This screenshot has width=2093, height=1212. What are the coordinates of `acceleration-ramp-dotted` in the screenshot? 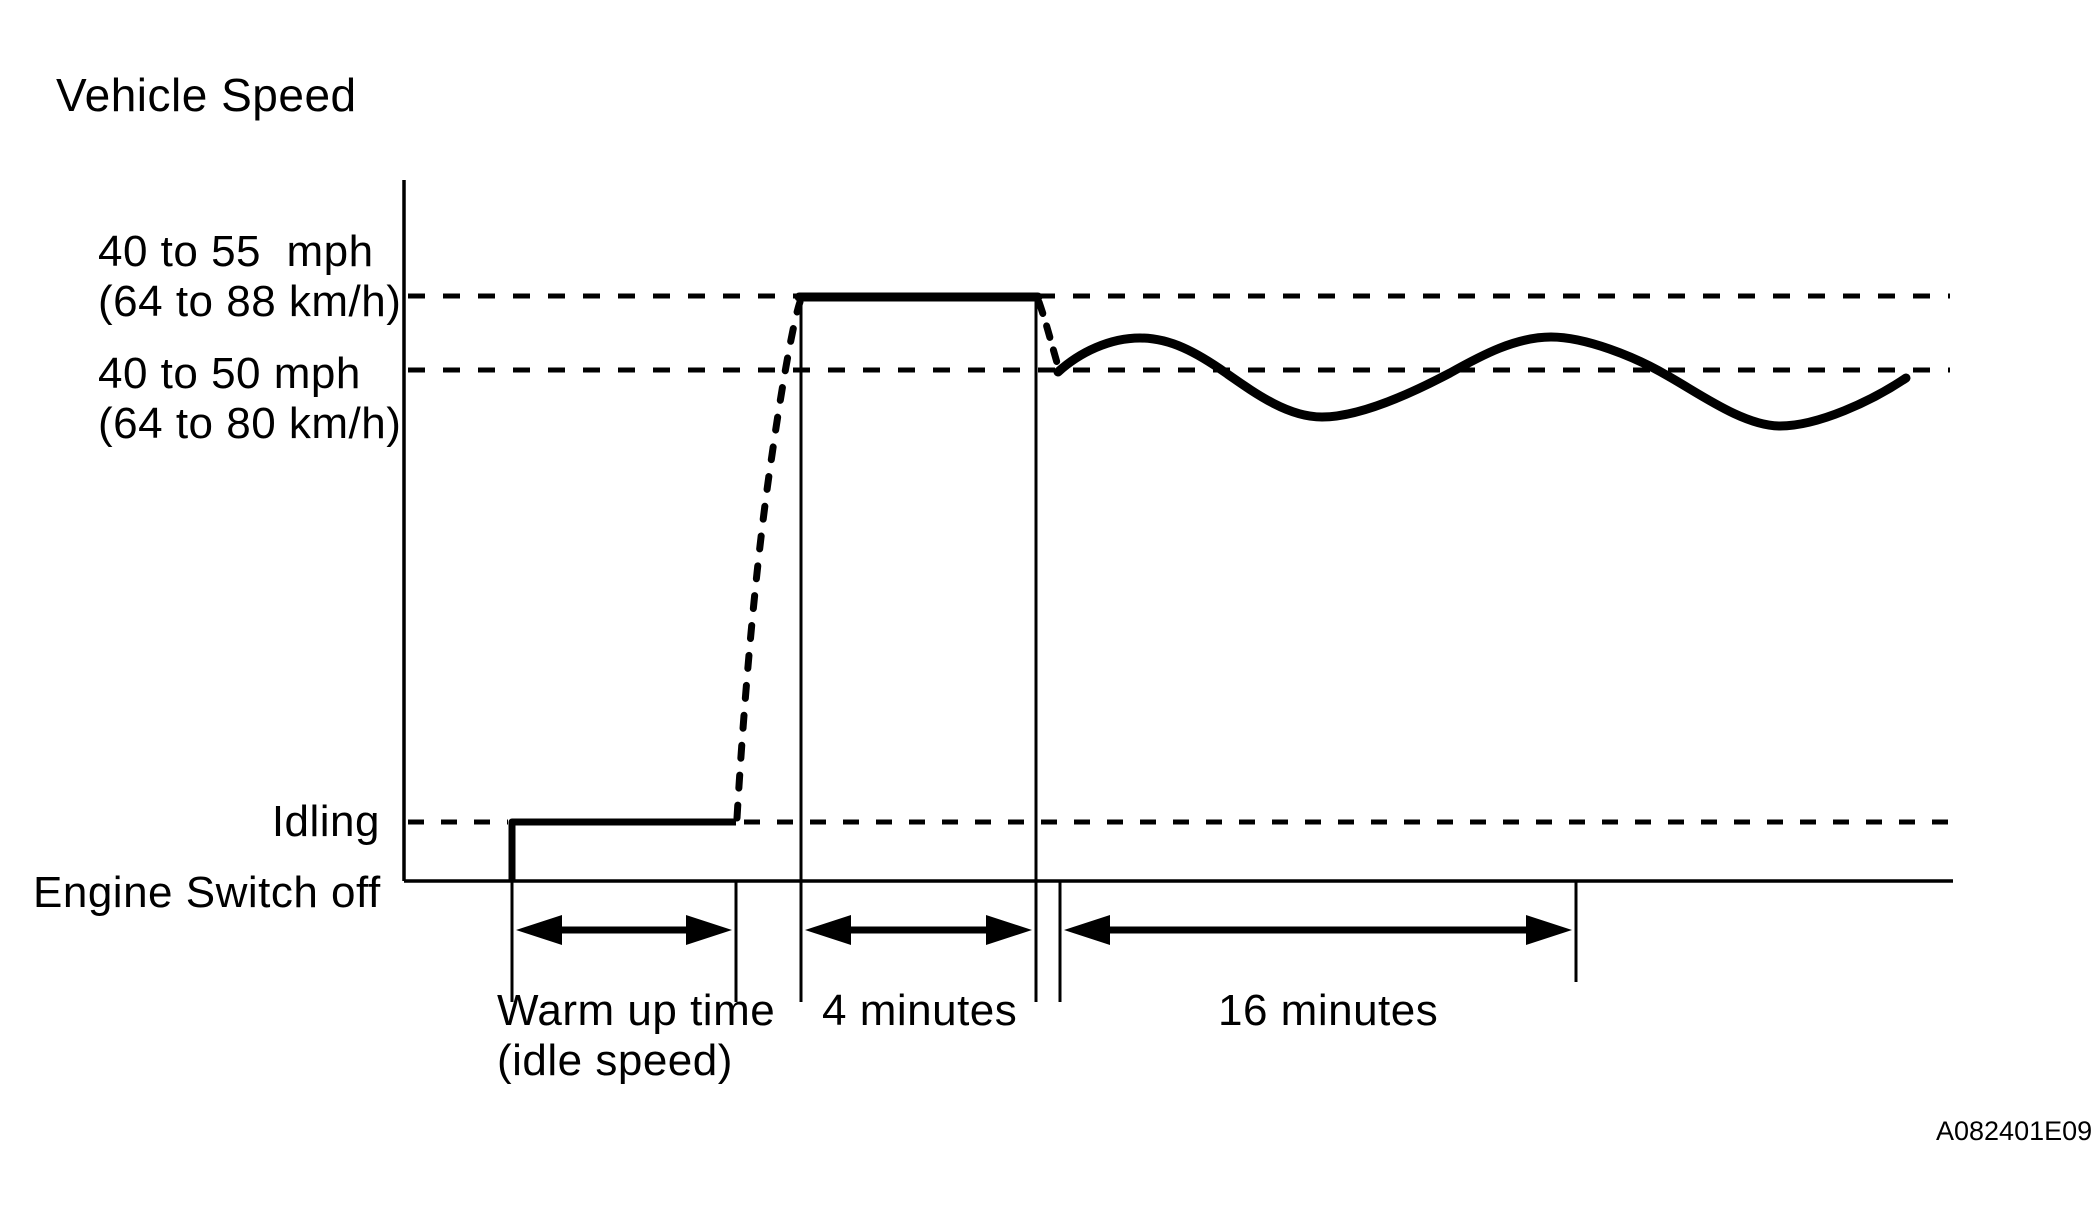 It's located at (768, 560).